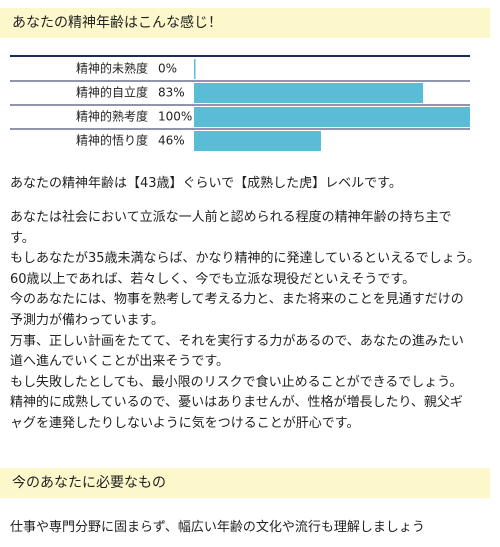  I want to click on category-label: 精神的未熟度, so click(112, 68).